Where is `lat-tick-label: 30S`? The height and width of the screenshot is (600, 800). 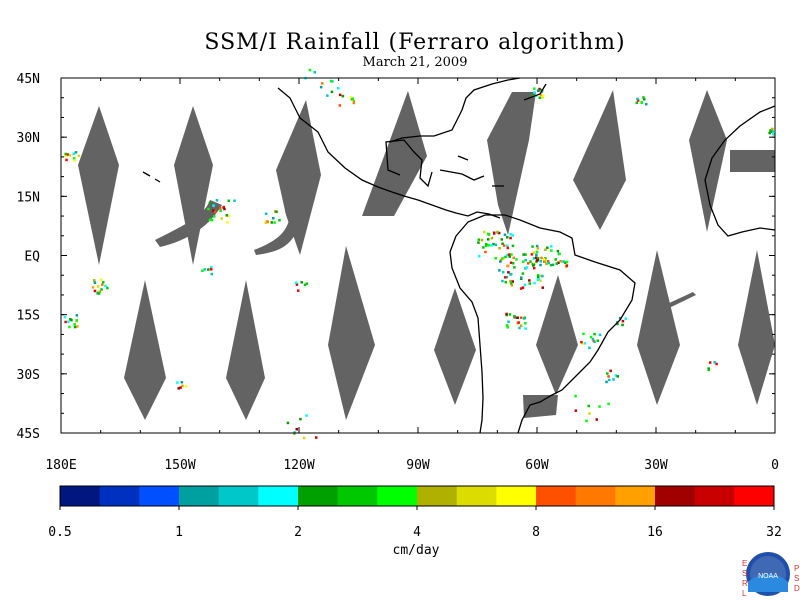 lat-tick-label: 30S is located at coordinates (28, 375).